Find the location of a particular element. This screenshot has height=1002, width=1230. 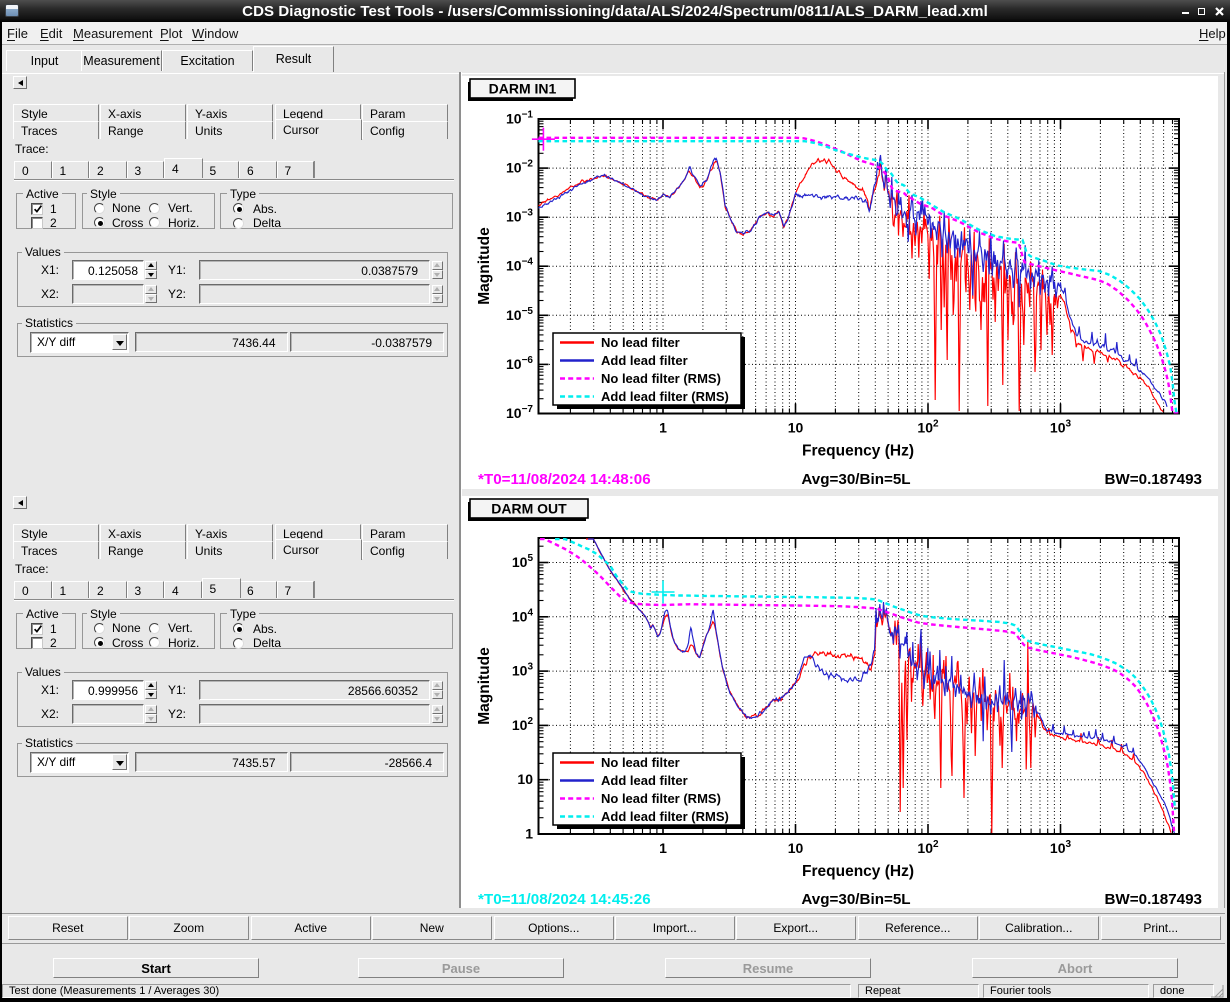

svg-text: DARM IN1 is located at coordinates (523, 89).